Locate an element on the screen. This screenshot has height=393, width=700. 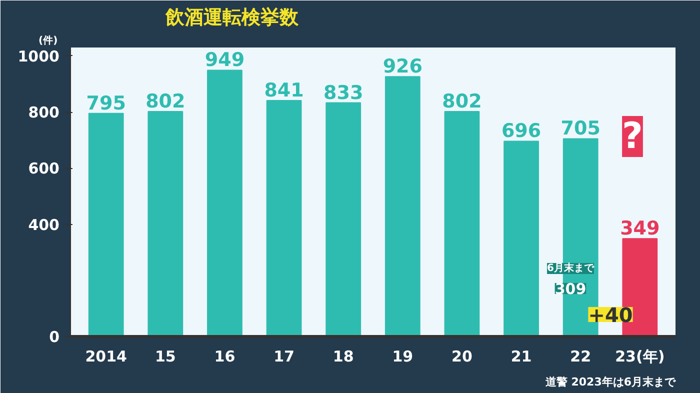
y-tick-label: 0 is located at coordinates (54, 337).